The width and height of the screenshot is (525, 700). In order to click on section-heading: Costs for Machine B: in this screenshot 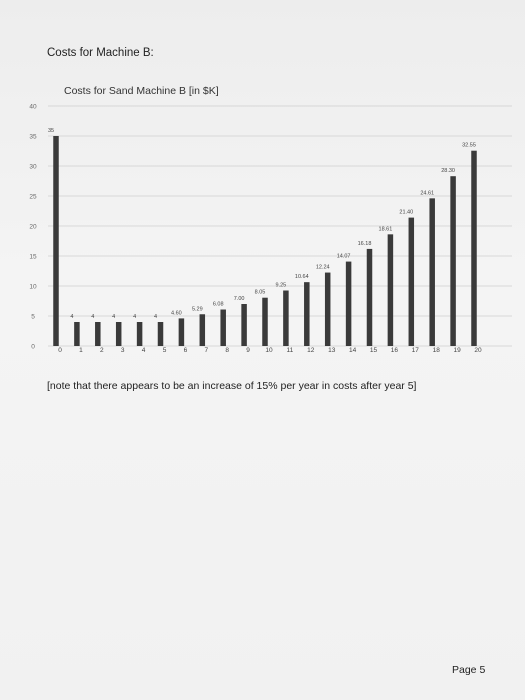, I will do `click(100, 53)`.